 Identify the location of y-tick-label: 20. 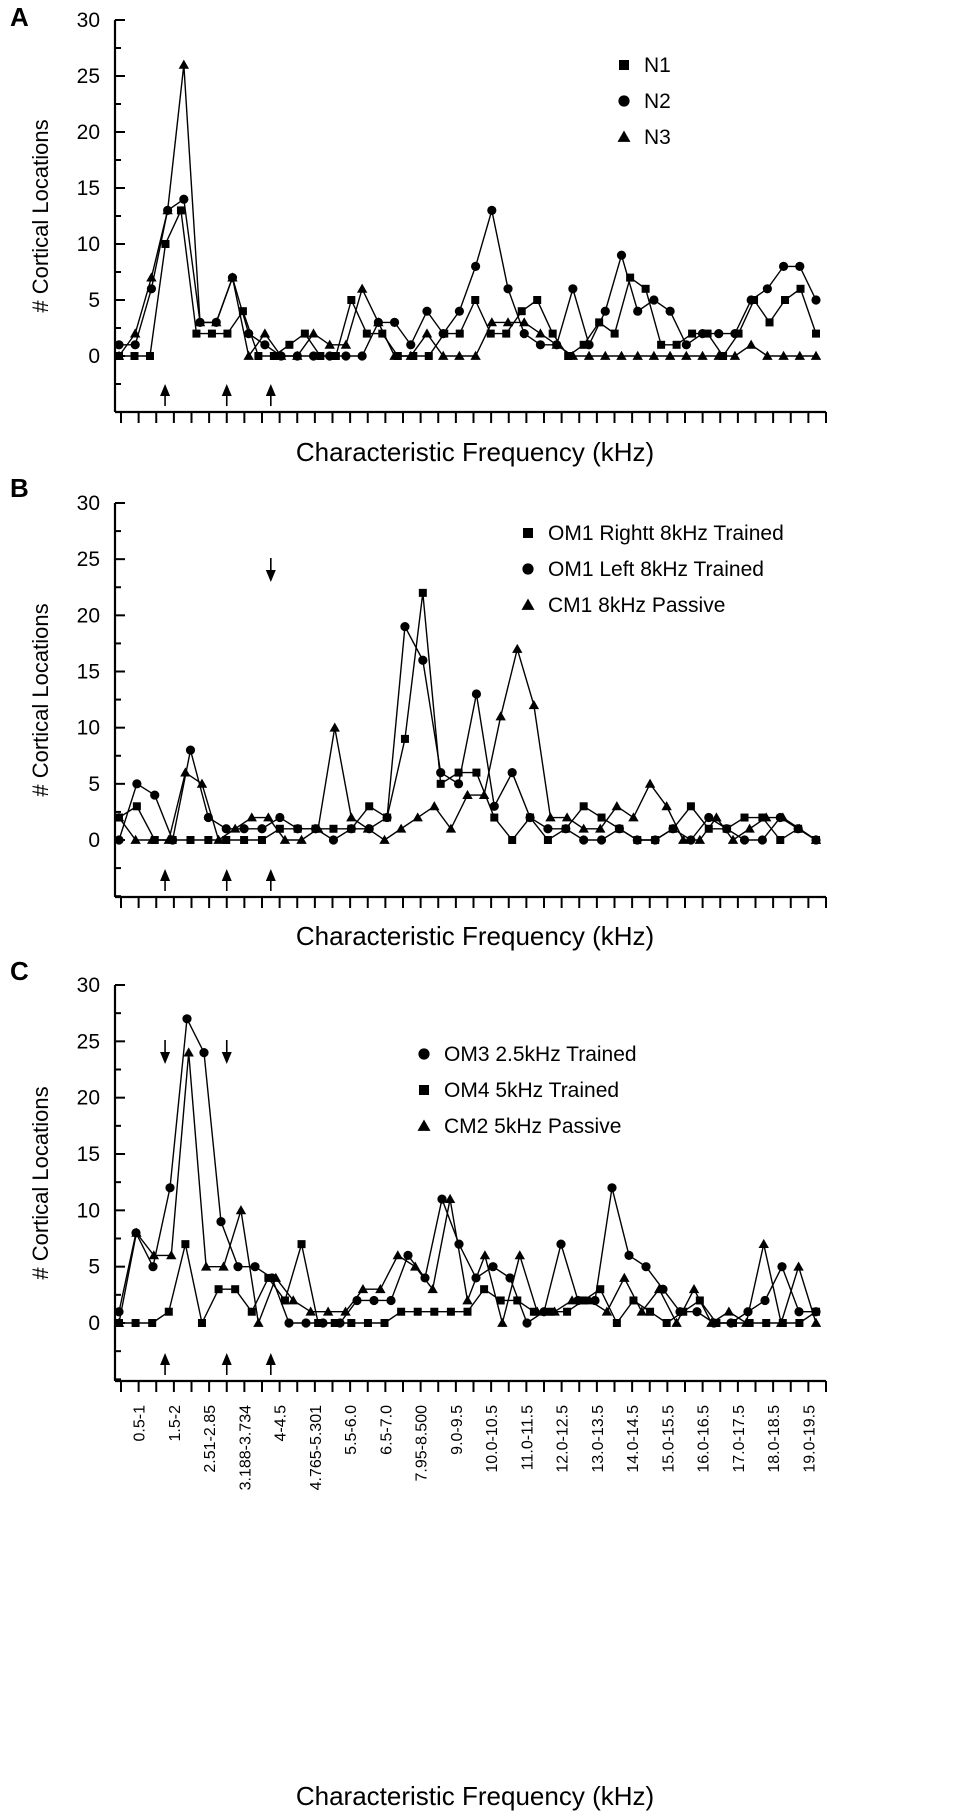
(88, 615).